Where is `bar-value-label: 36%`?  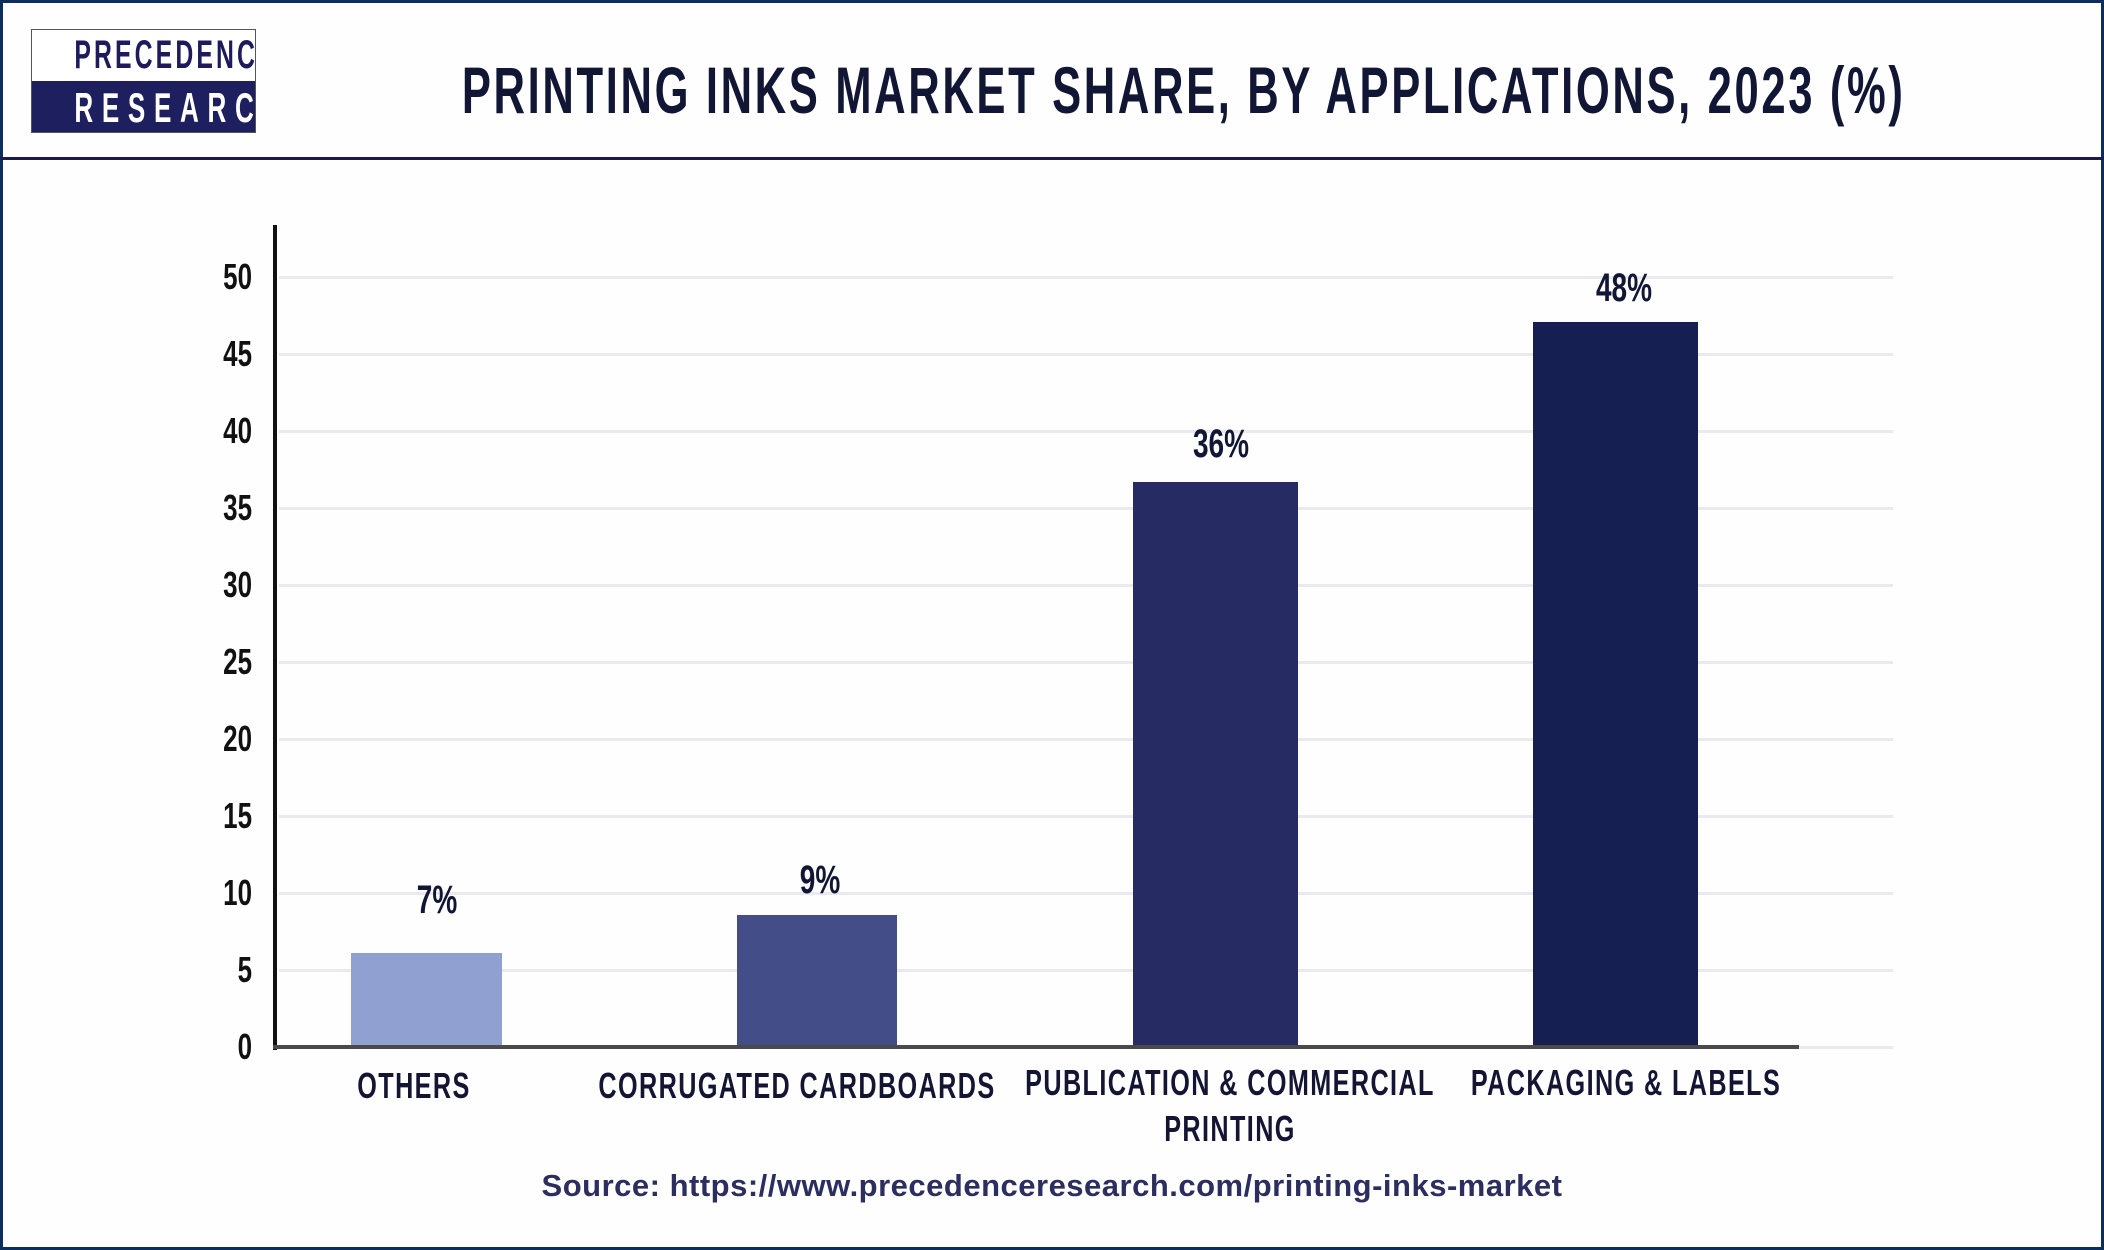 bar-value-label: 36% is located at coordinates (1221, 444).